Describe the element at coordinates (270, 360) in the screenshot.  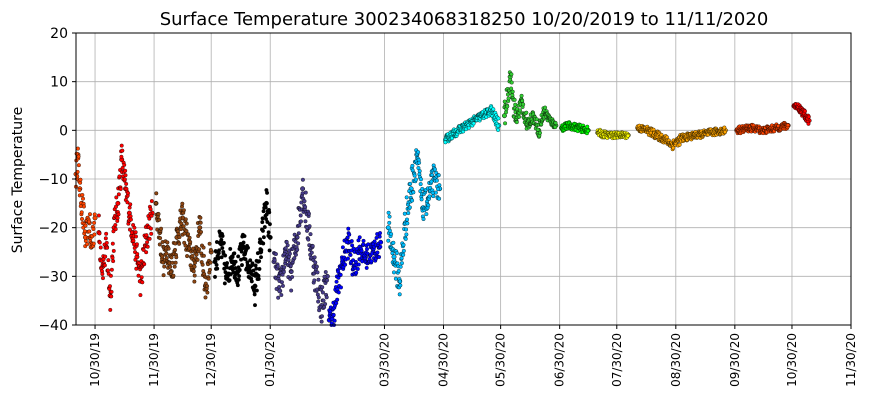
I see `x-tick-label: 01/30/20` at that location.